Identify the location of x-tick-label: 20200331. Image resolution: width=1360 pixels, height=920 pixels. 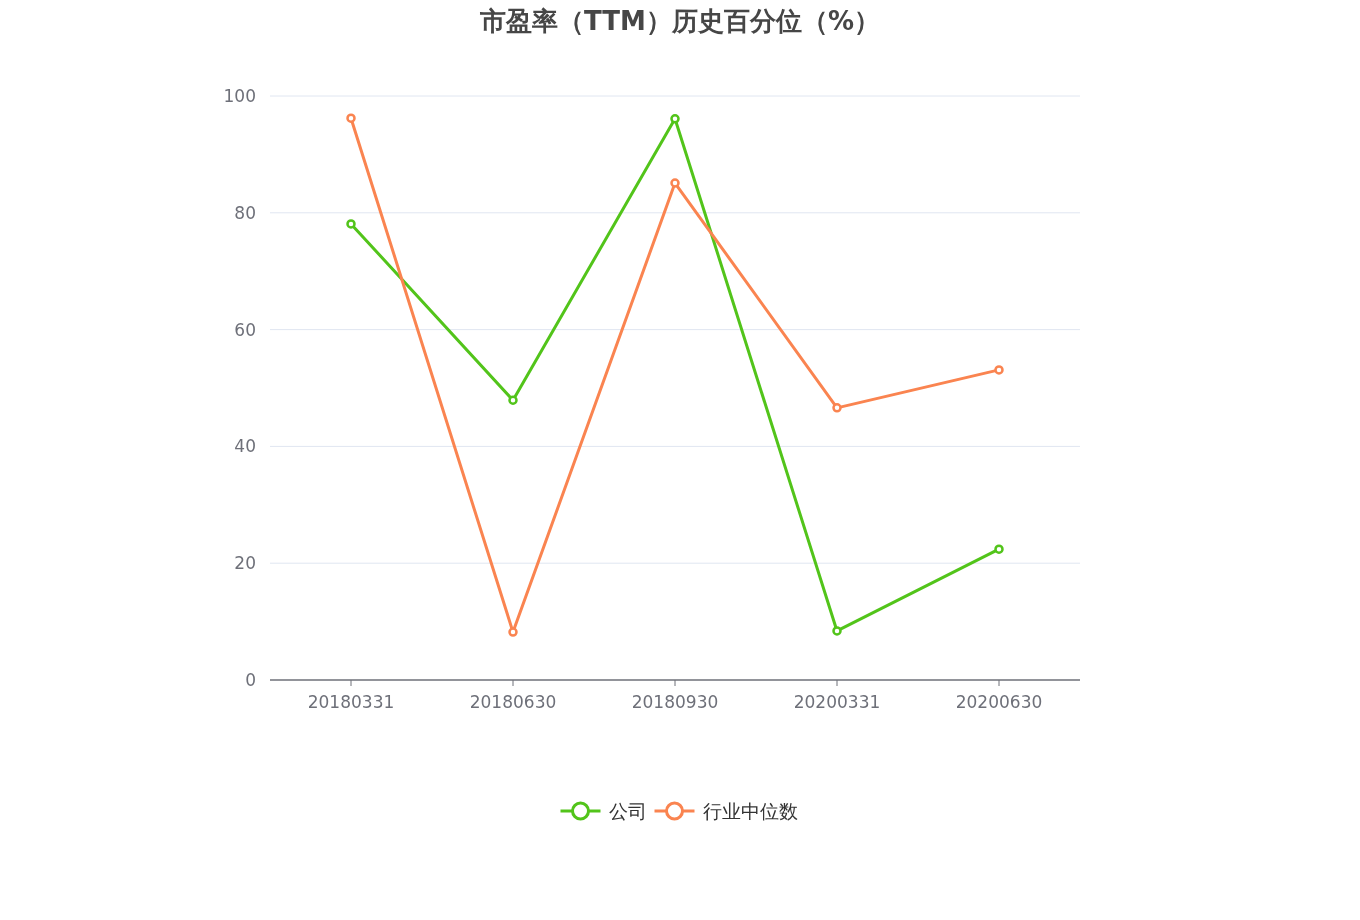
(837, 702).